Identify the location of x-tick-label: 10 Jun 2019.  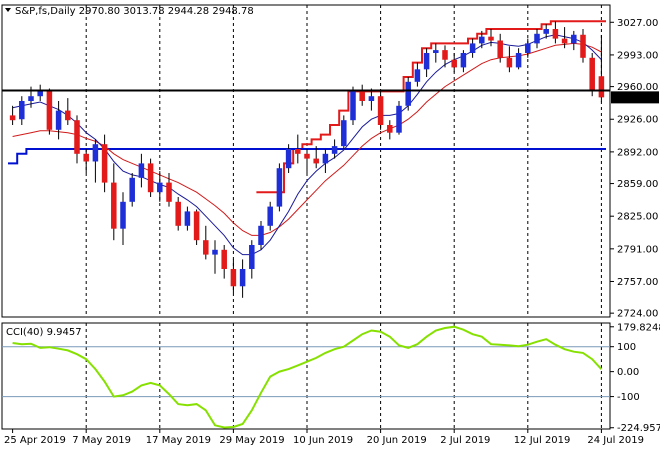
(323, 440).